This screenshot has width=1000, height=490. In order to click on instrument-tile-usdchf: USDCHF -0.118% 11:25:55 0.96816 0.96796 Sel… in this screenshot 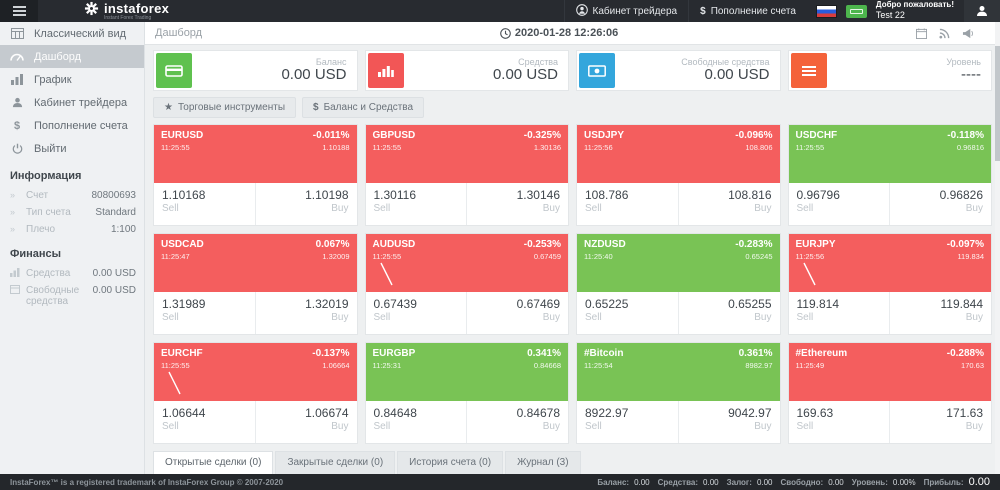, I will do `click(889, 175)`.